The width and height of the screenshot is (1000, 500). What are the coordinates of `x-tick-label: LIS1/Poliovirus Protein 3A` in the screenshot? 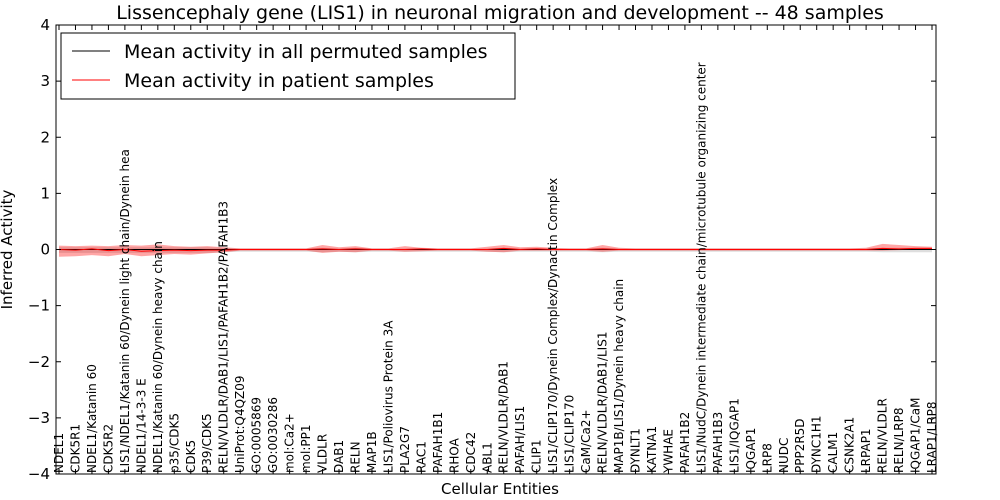 It's located at (388, 396).